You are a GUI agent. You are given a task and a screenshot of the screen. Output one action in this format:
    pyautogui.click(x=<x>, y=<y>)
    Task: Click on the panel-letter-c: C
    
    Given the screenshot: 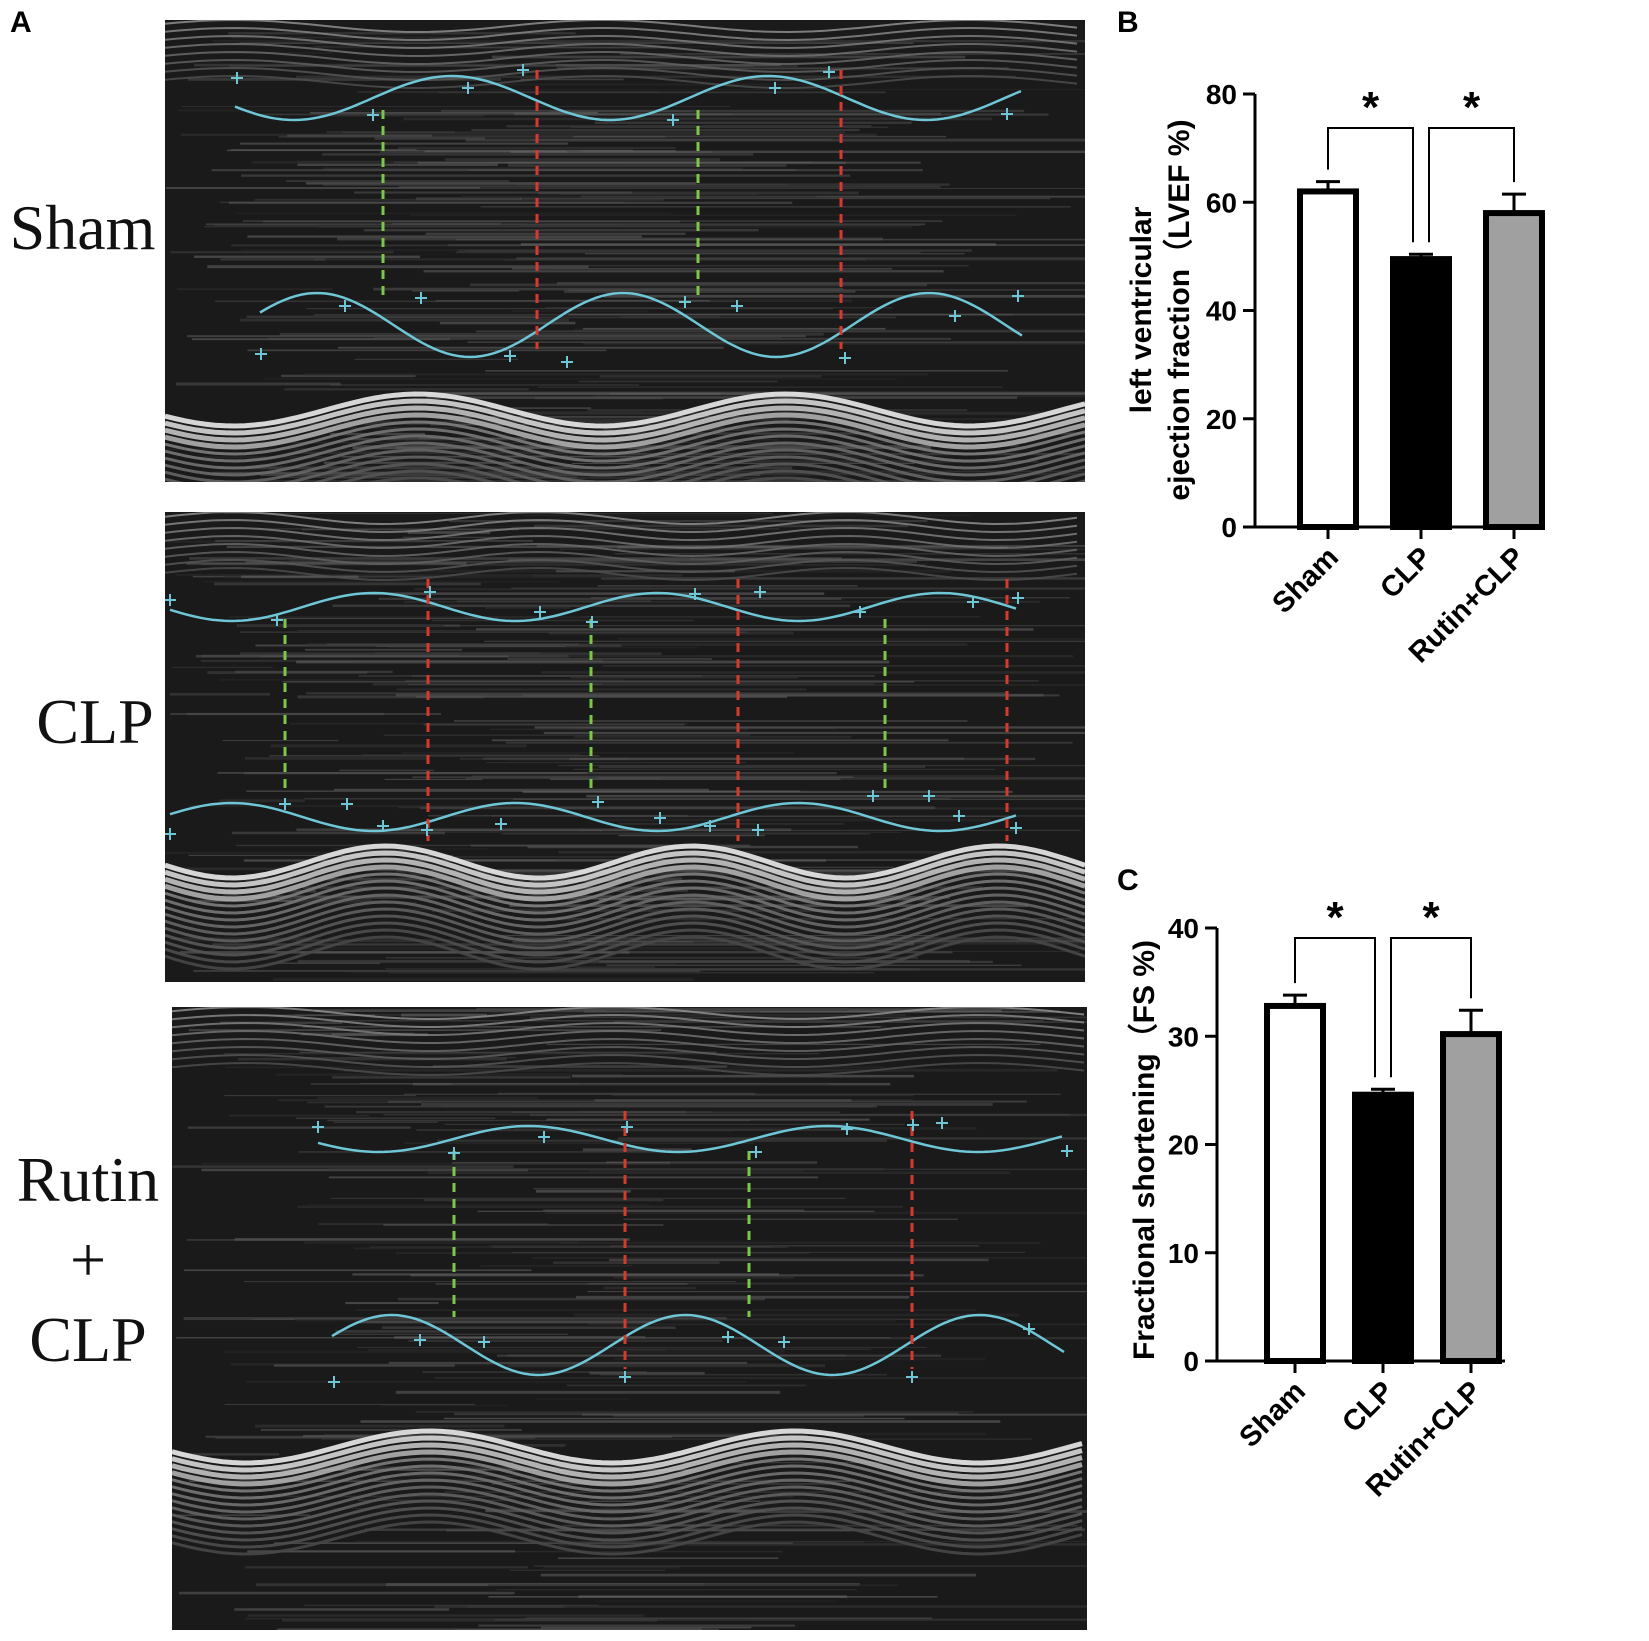 What is the action you would take?
    pyautogui.click(x=1128, y=880)
    